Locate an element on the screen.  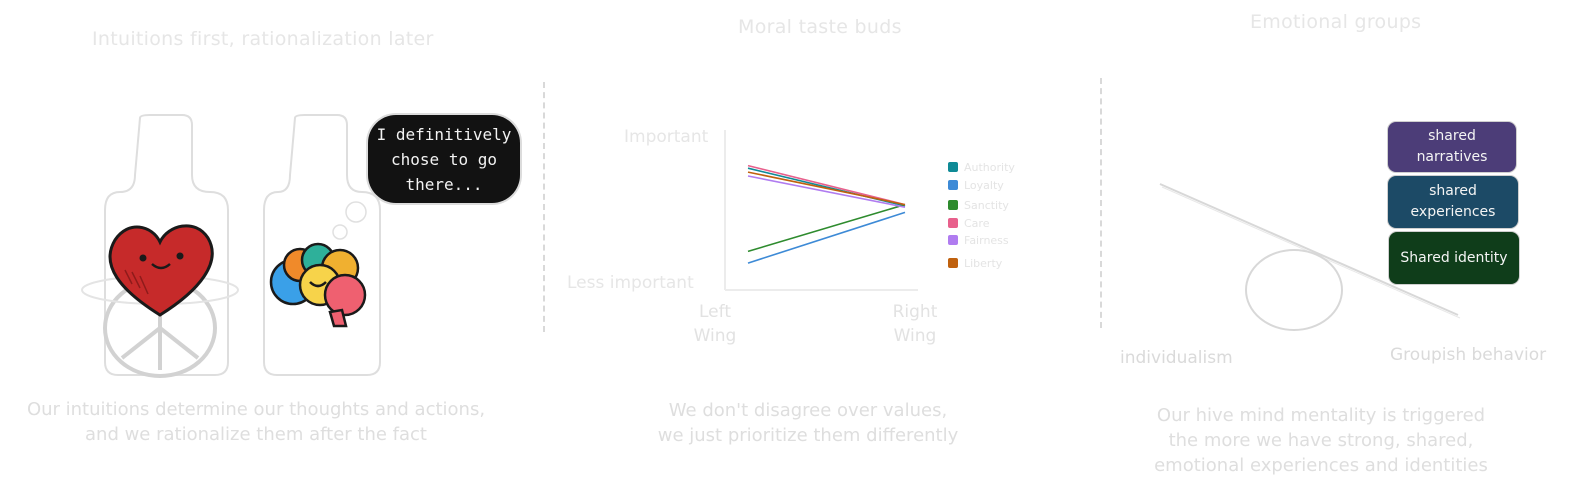
divider-left is located at coordinates (544, 207).